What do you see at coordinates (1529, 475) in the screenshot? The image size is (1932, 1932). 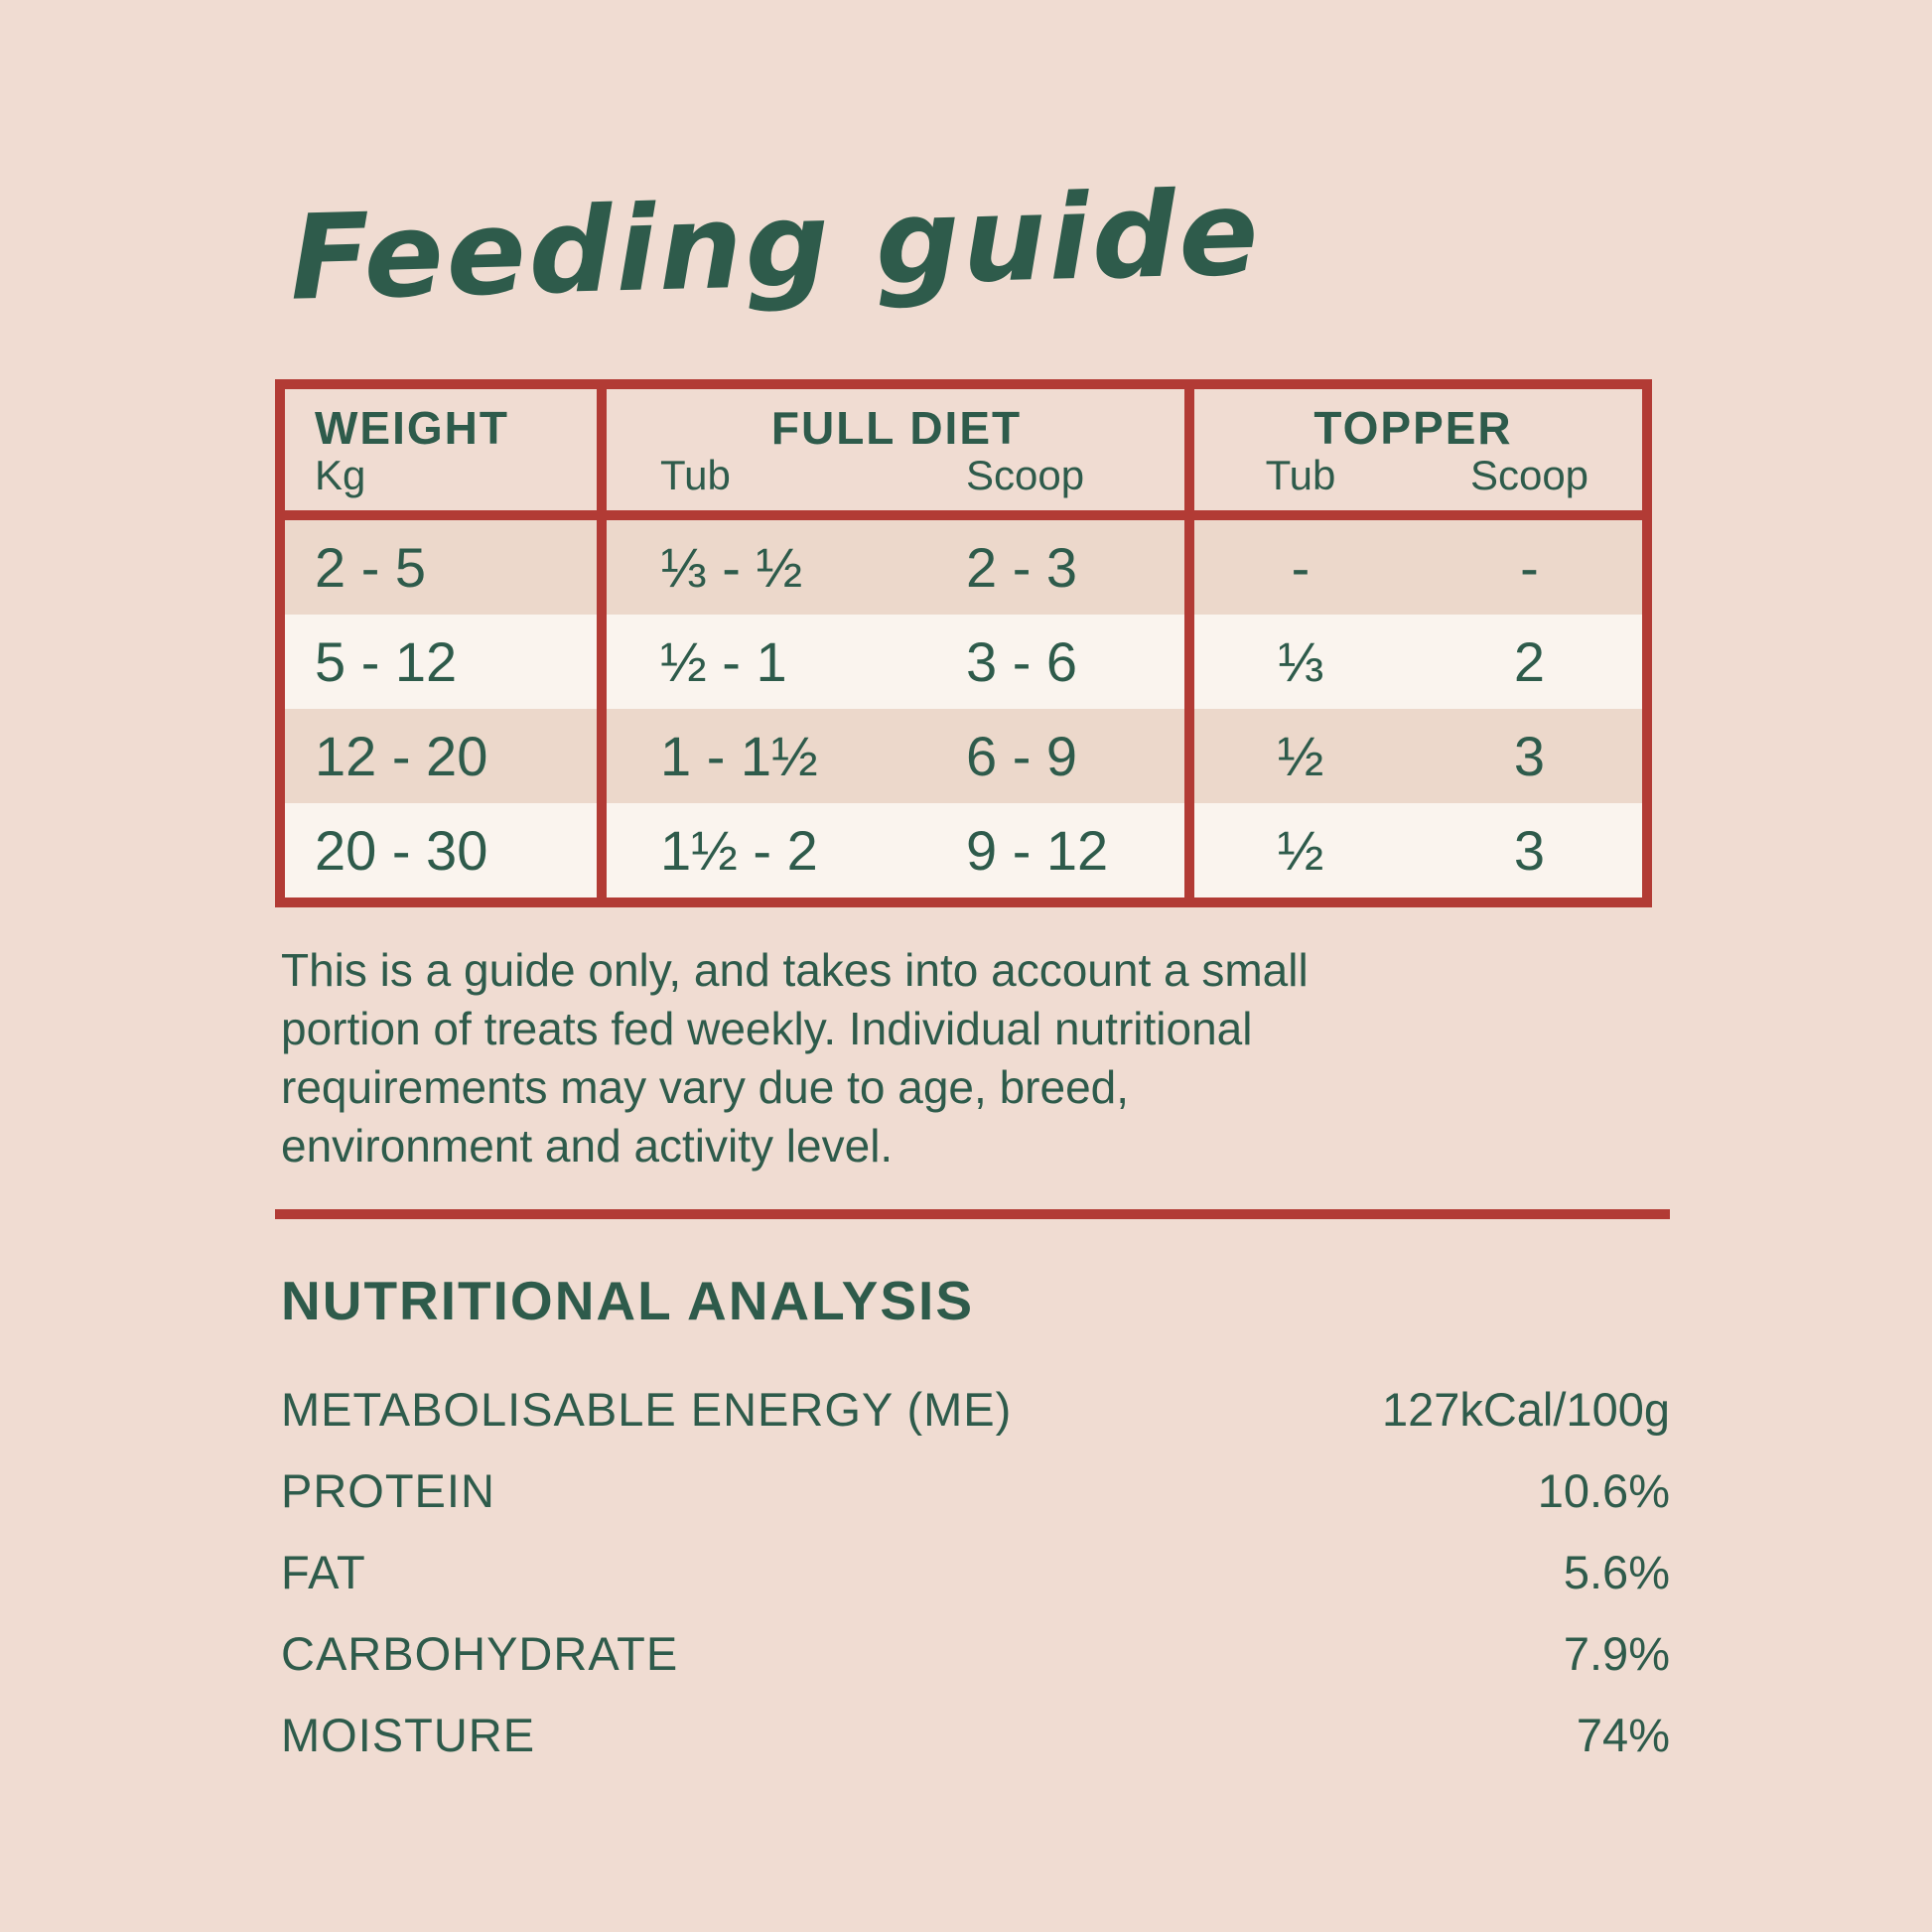 I see `subheader-topper-scoop: Scoop` at bounding box center [1529, 475].